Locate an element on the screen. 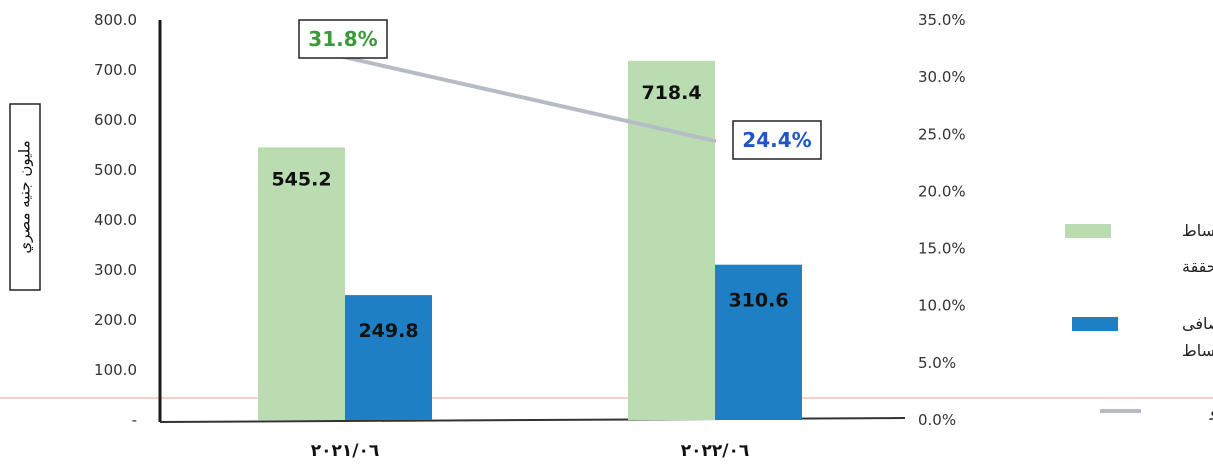 The image size is (1213, 466). legend-label-net-premiums-line1: صافى is located at coordinates (1197, 323).